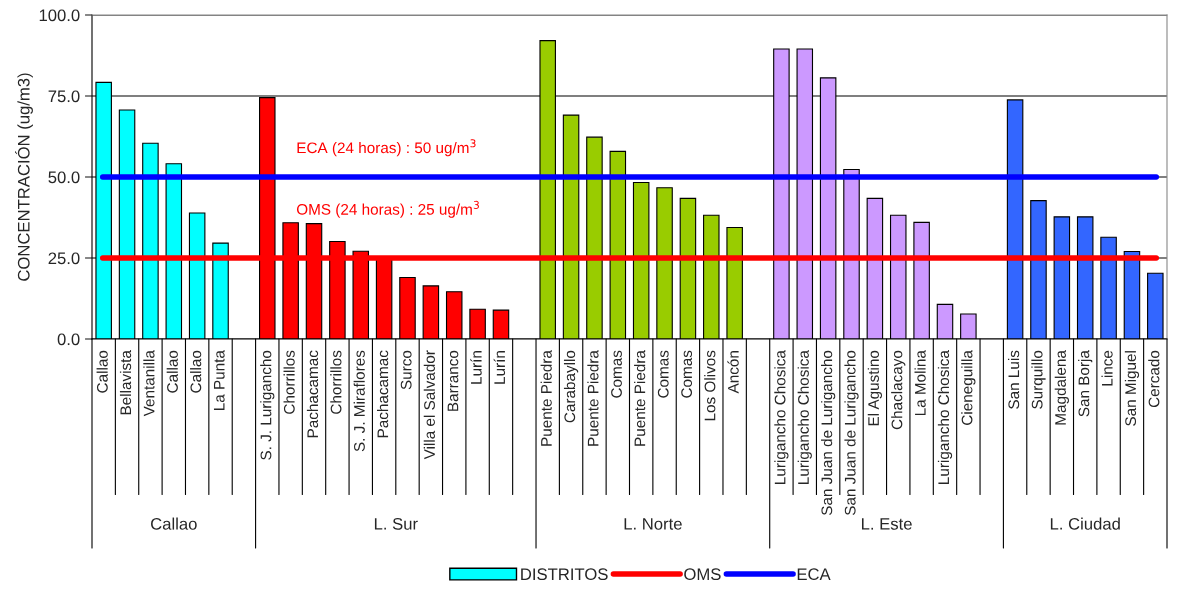 The width and height of the screenshot is (1181, 592). I want to click on legend-label: OMS, so click(702, 574).